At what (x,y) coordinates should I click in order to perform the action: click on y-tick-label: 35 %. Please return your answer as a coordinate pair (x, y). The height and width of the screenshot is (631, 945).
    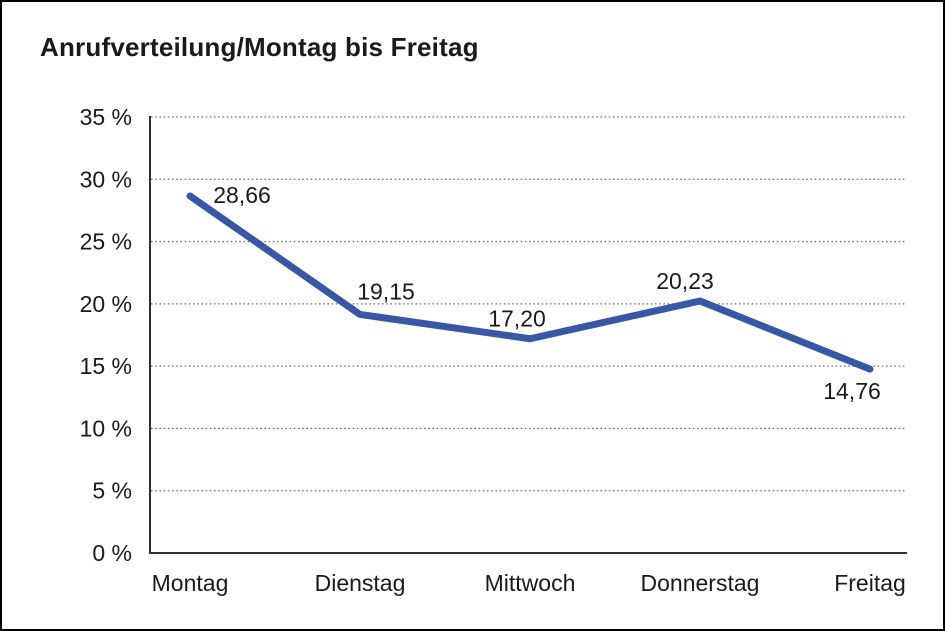
    Looking at the image, I should click on (106, 117).